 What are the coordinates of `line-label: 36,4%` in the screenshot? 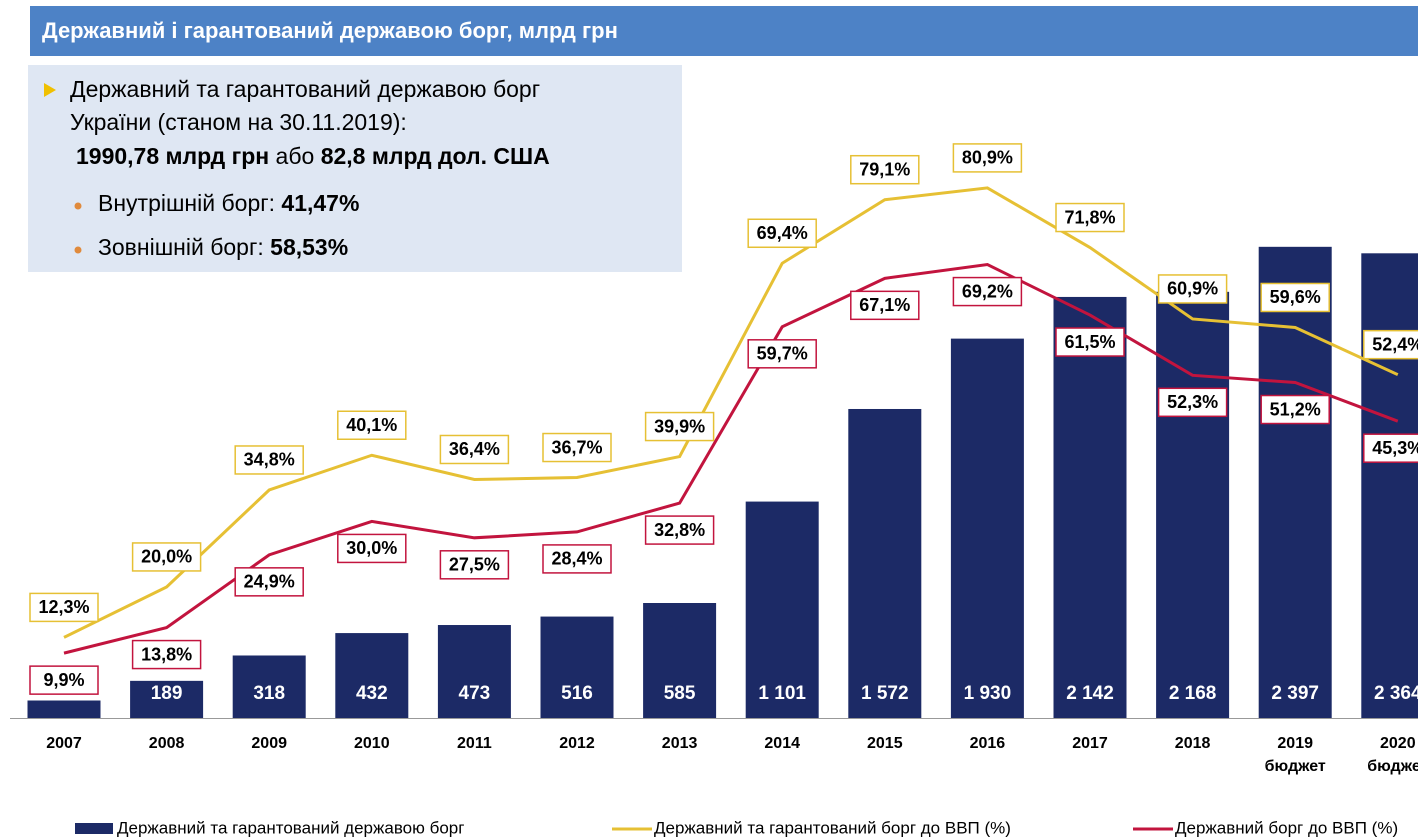 It's located at (474, 449).